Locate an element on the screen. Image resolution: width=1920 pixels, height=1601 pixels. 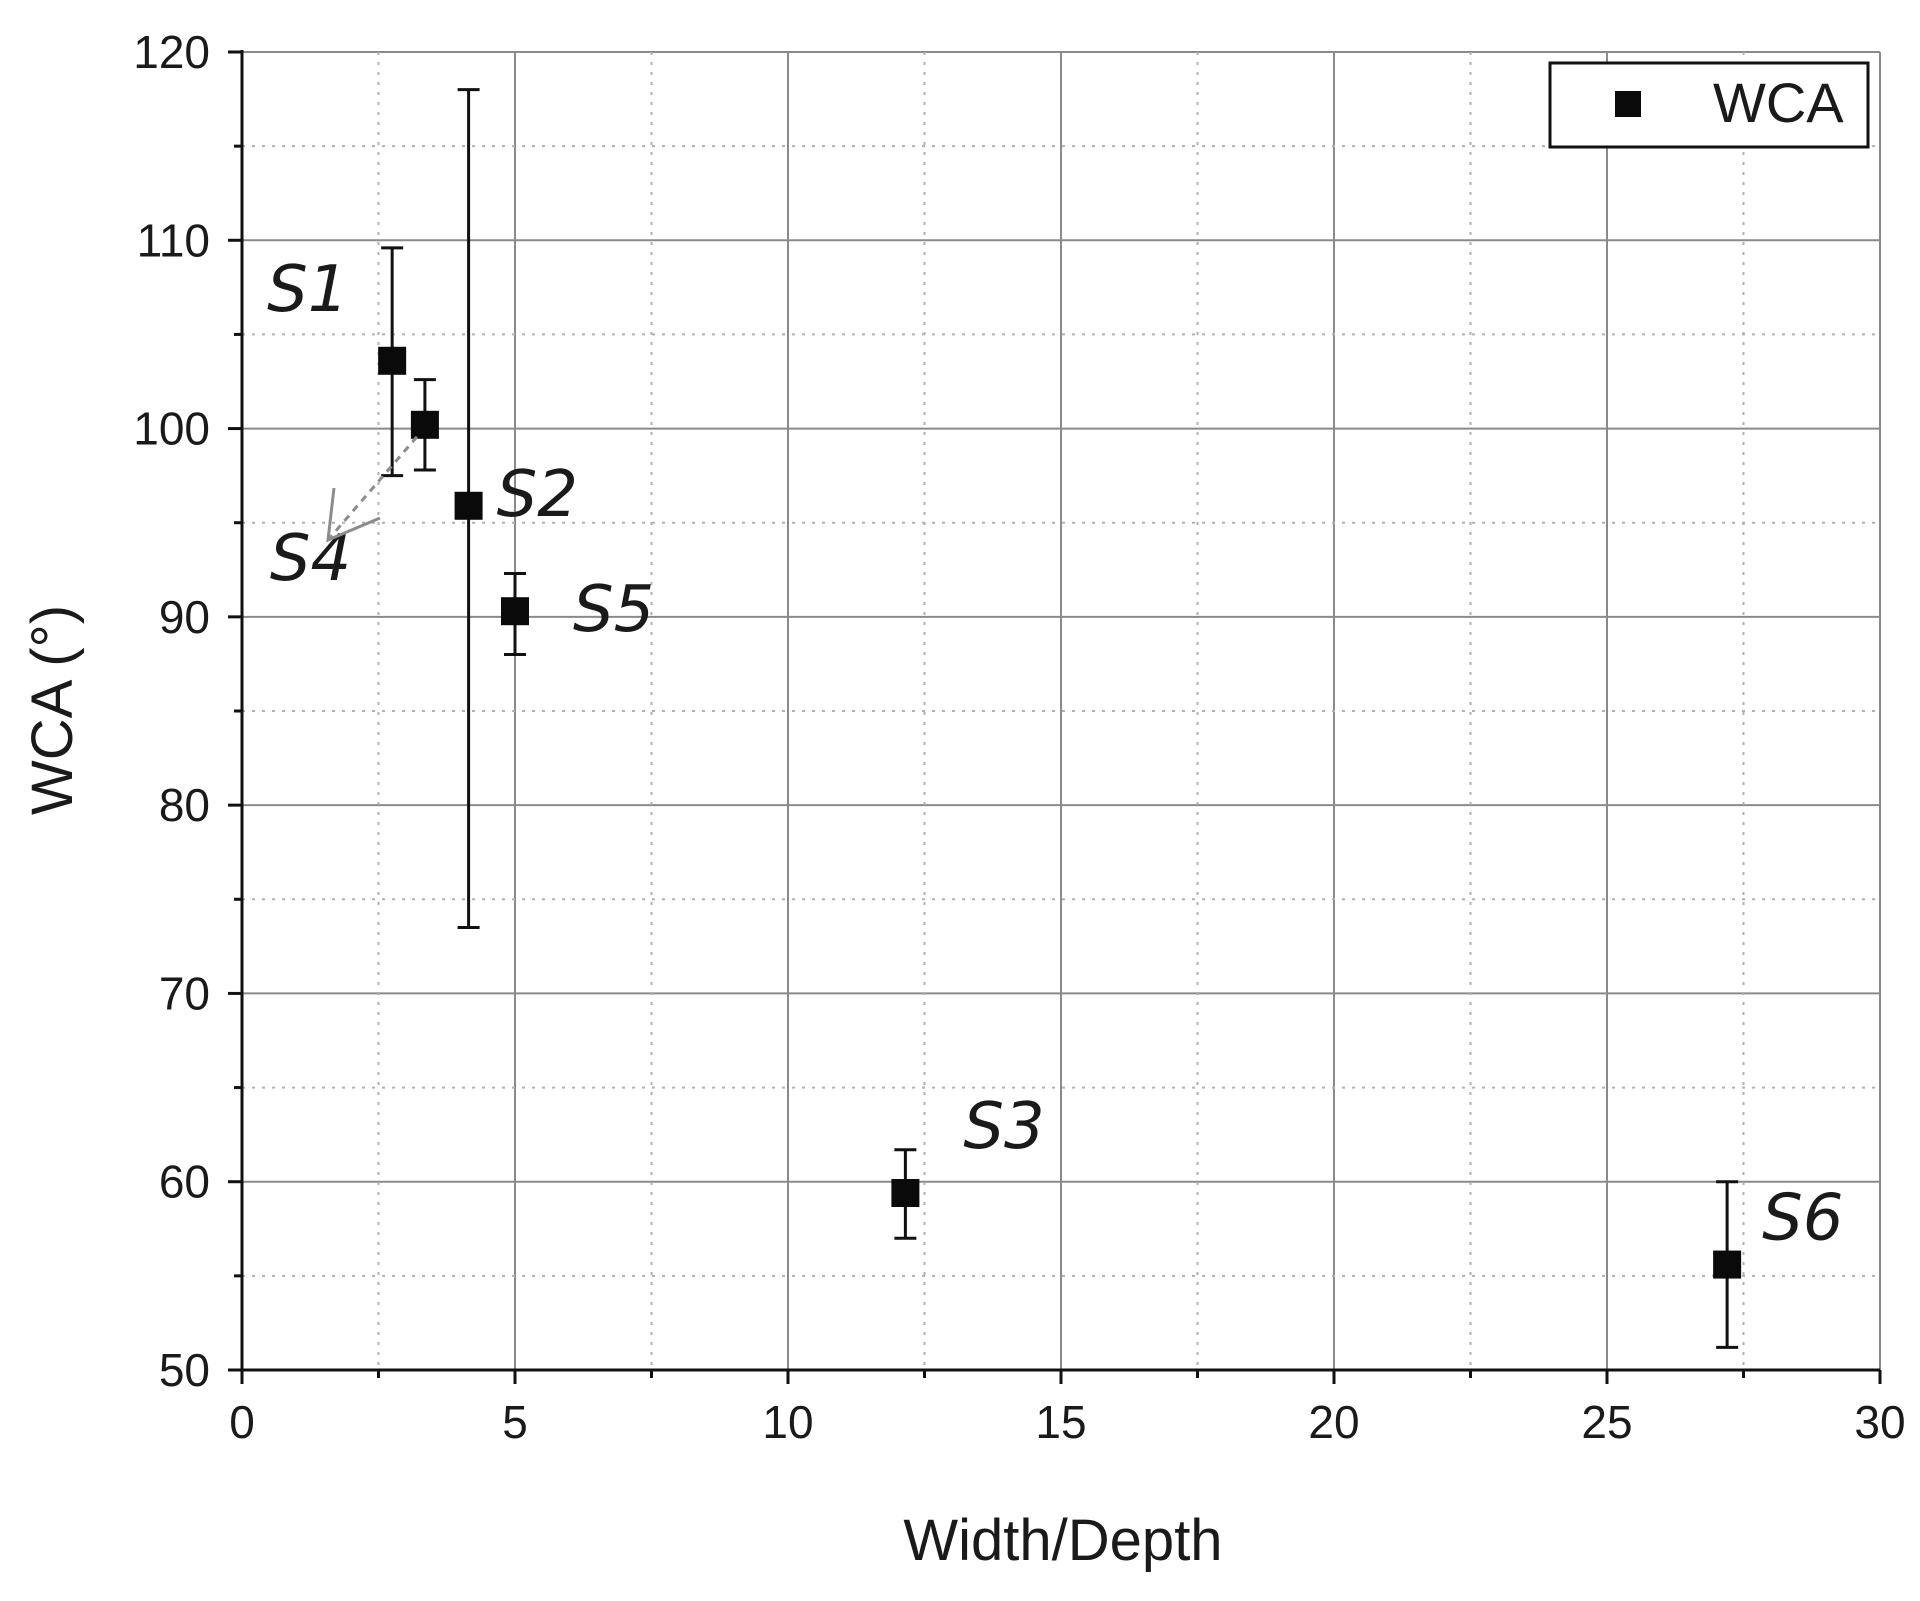
data-point-S4 is located at coordinates (424, 424).